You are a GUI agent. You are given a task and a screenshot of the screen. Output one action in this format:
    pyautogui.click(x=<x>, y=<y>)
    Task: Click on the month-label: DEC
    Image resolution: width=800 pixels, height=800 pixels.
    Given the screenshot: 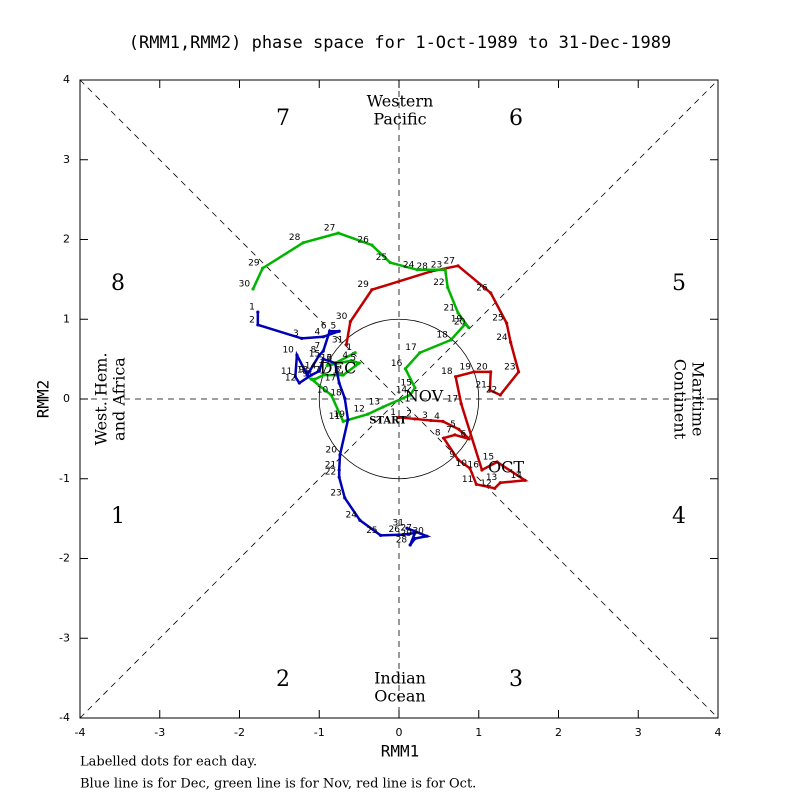 What is the action you would take?
    pyautogui.click(x=338, y=368)
    